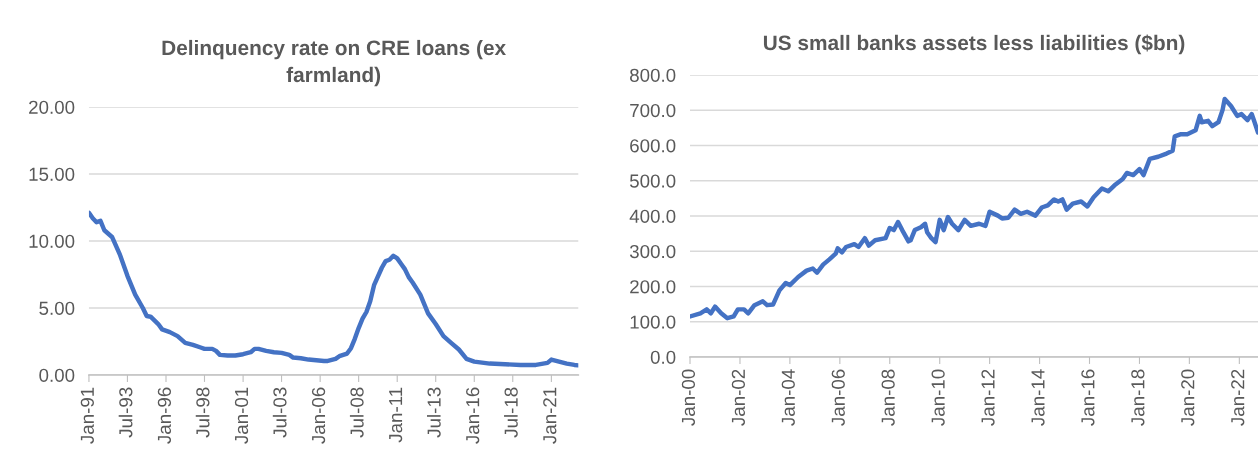  Describe the element at coordinates (433, 412) in the screenshot. I see `x-tick-label: Jul-13` at that location.